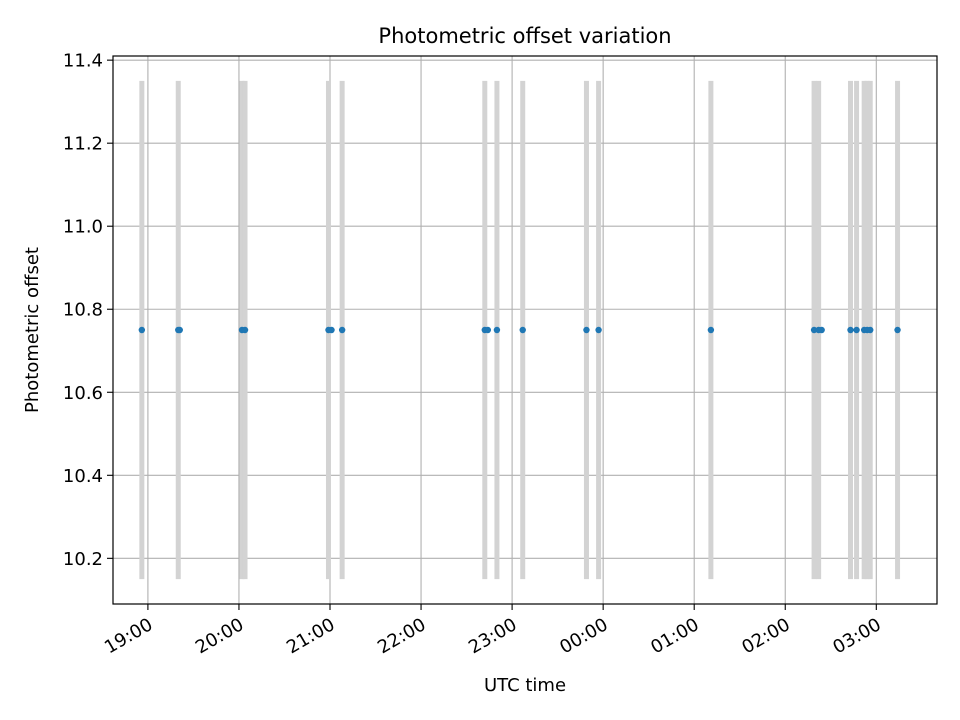  What do you see at coordinates (83, 227) in the screenshot?
I see `y-tick-label: 11.0` at bounding box center [83, 227].